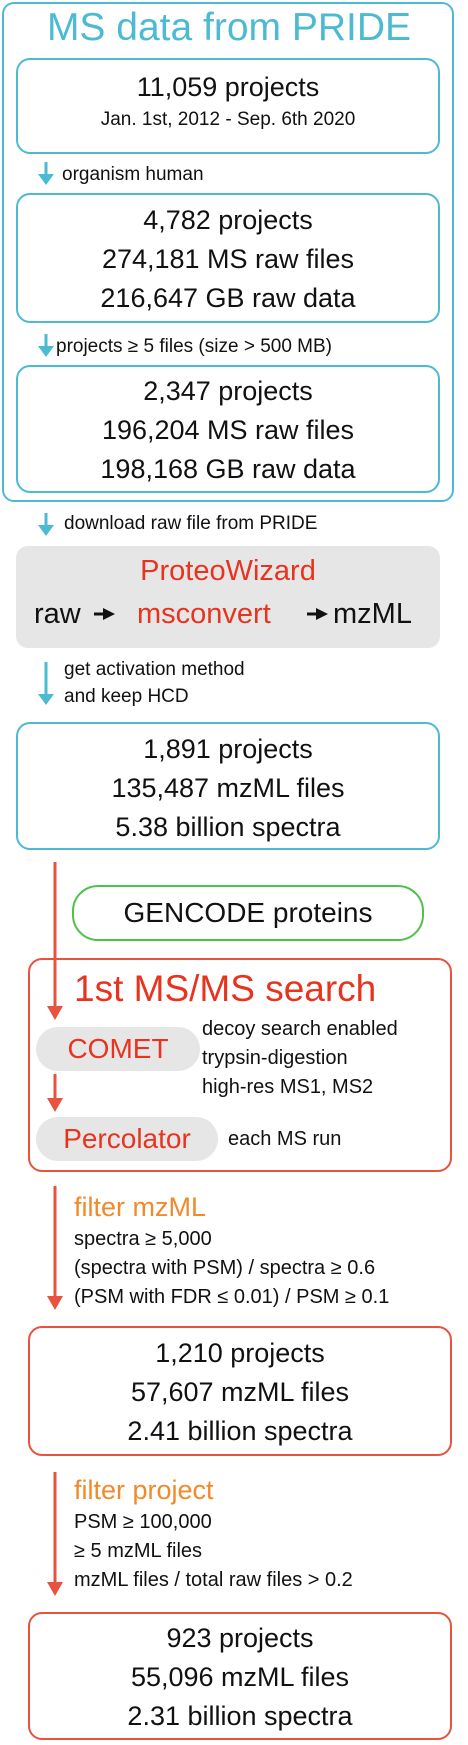  I want to click on msms-search-title: 1st MS/MS search, so click(225, 988).